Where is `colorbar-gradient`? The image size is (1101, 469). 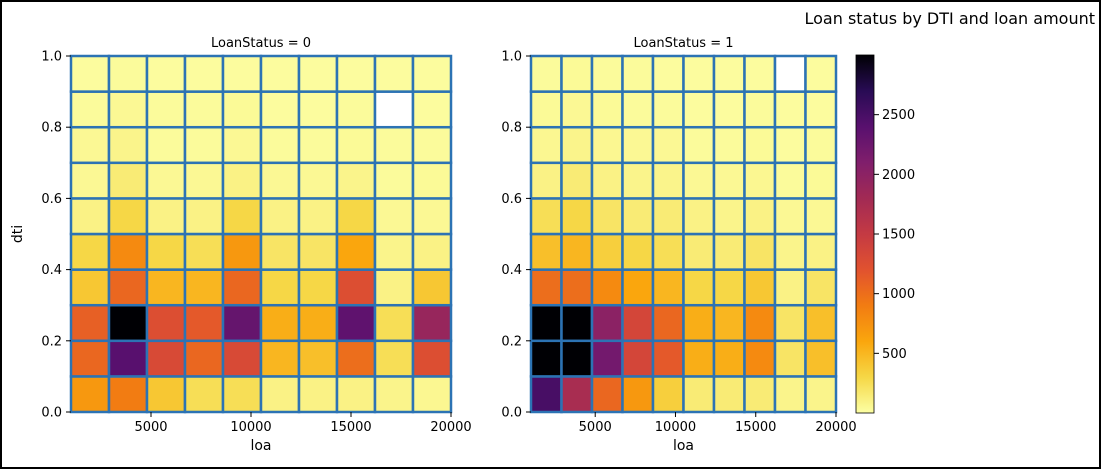 colorbar-gradient is located at coordinates (865, 234).